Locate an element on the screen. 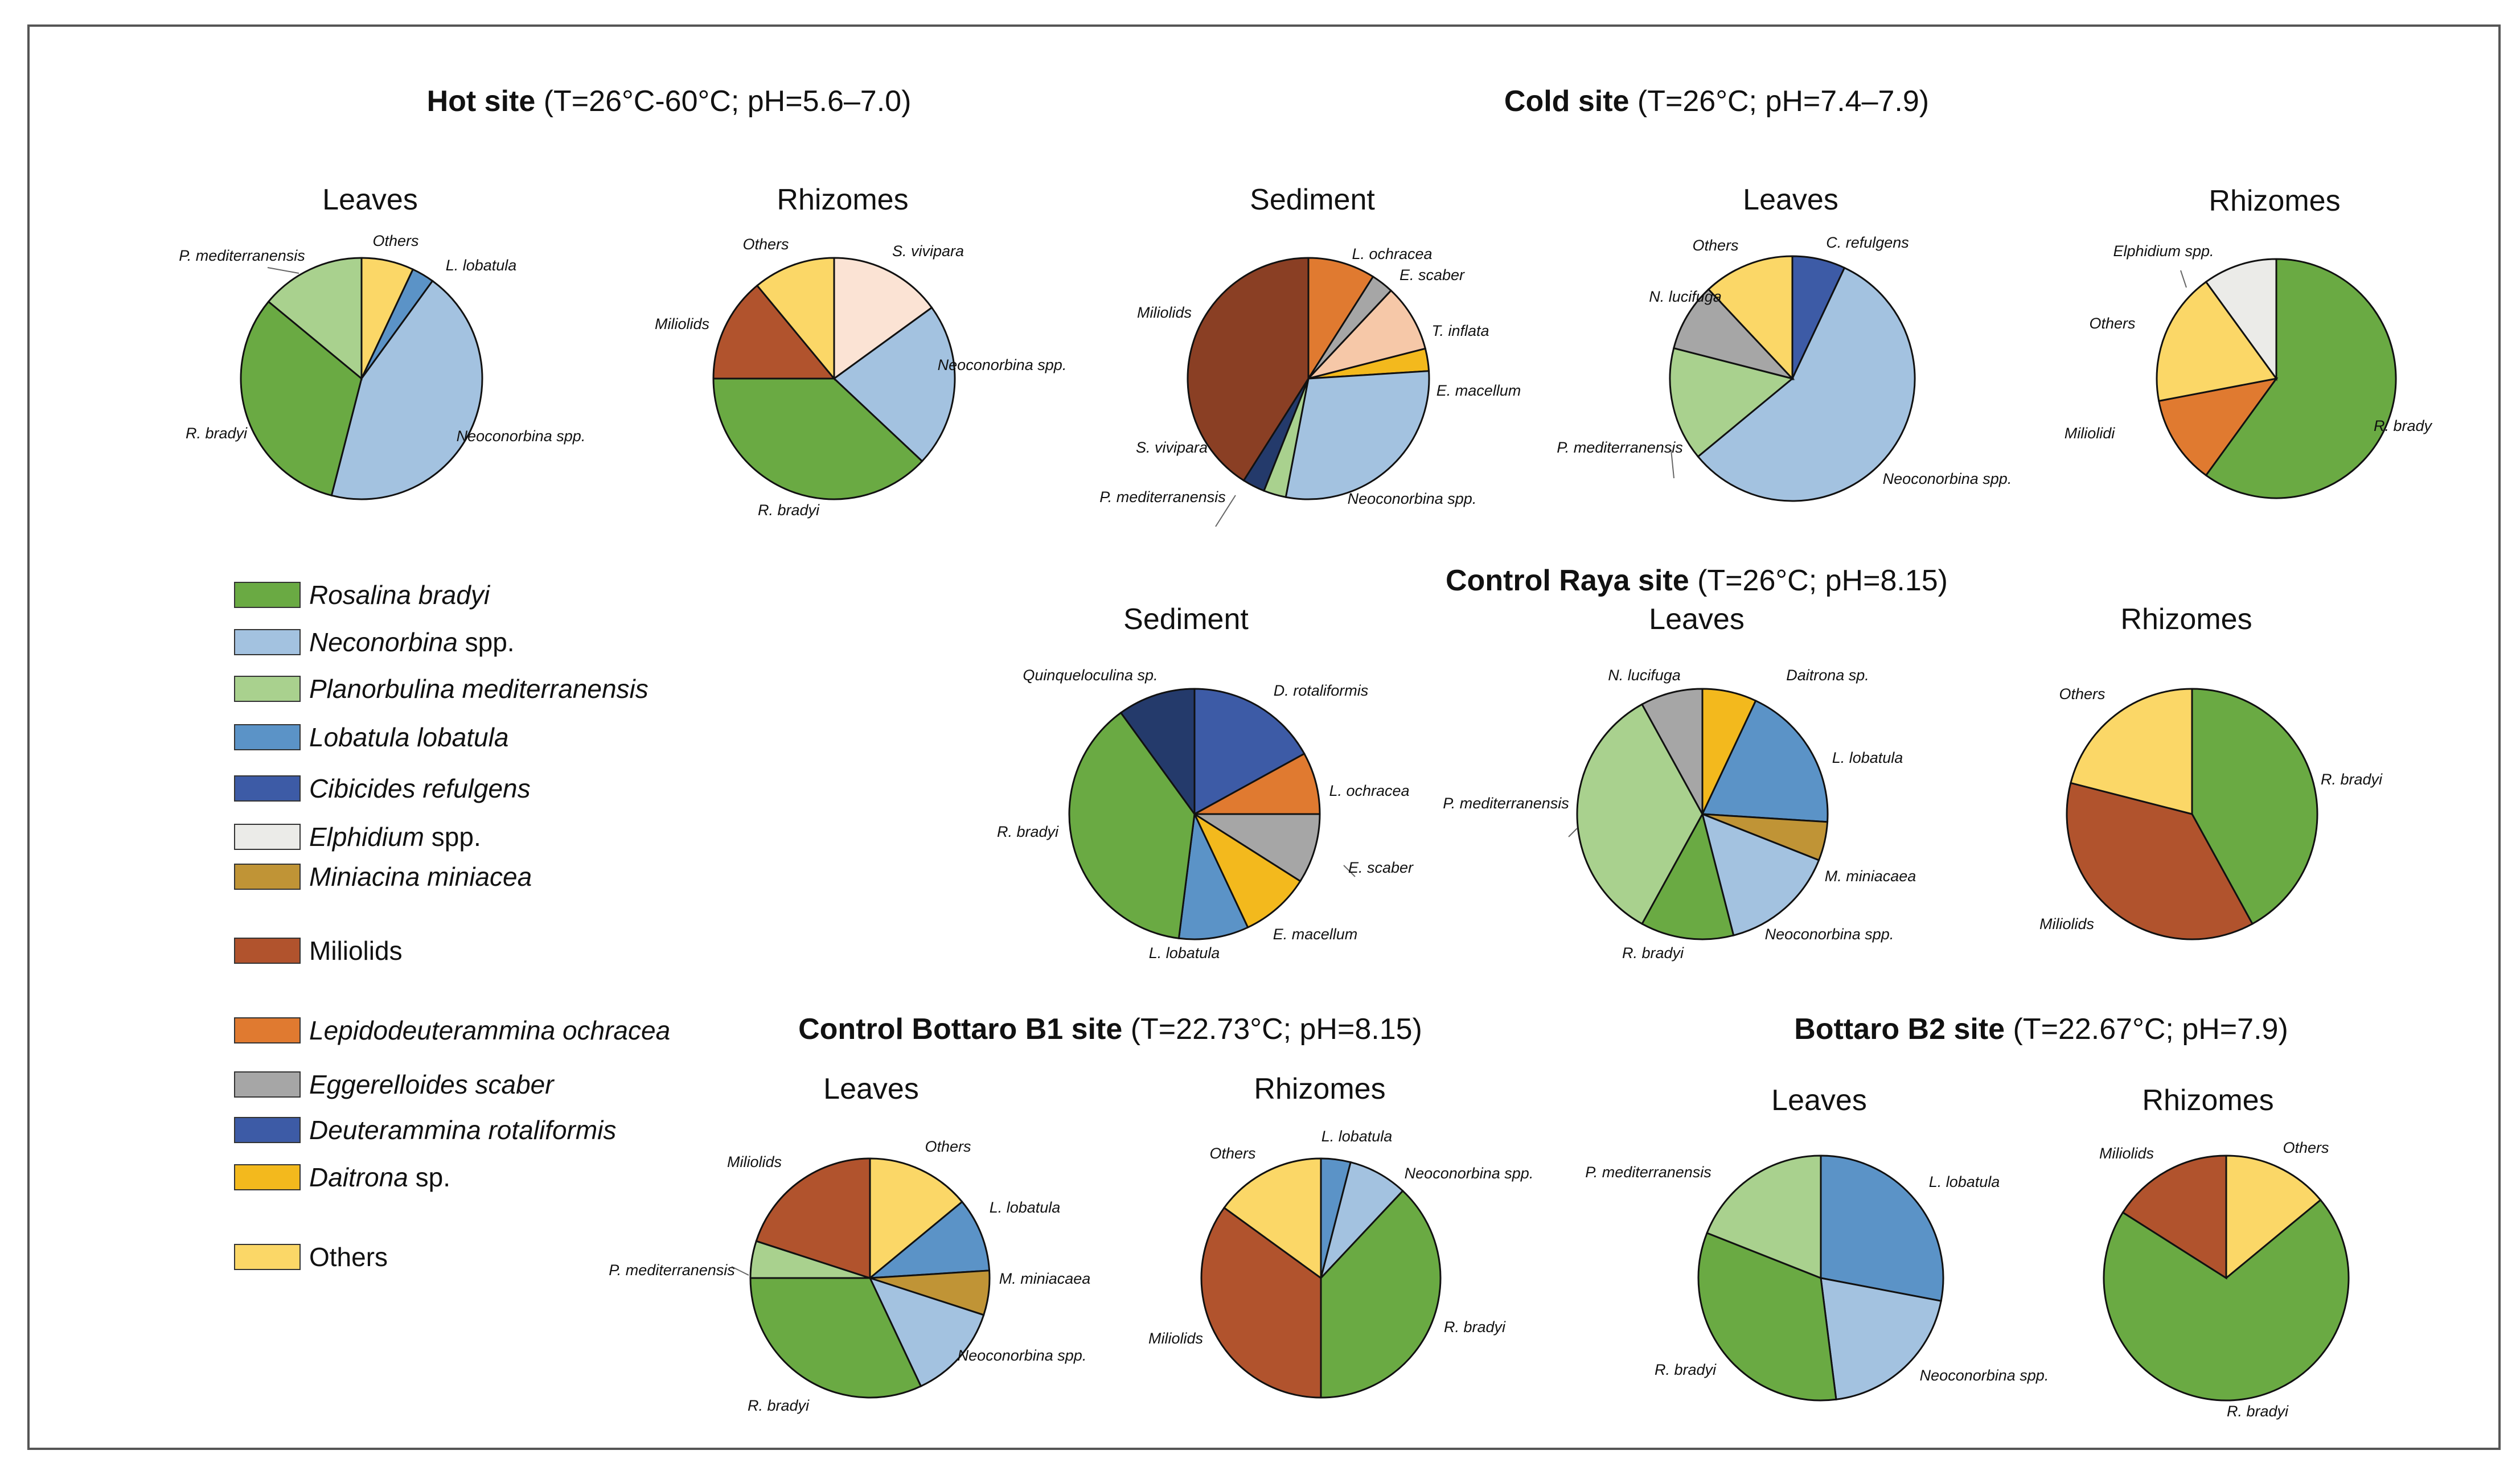 The width and height of the screenshot is (2520, 1475). pie-label-s-vivipara: S. vivipara is located at coordinates (928, 252).